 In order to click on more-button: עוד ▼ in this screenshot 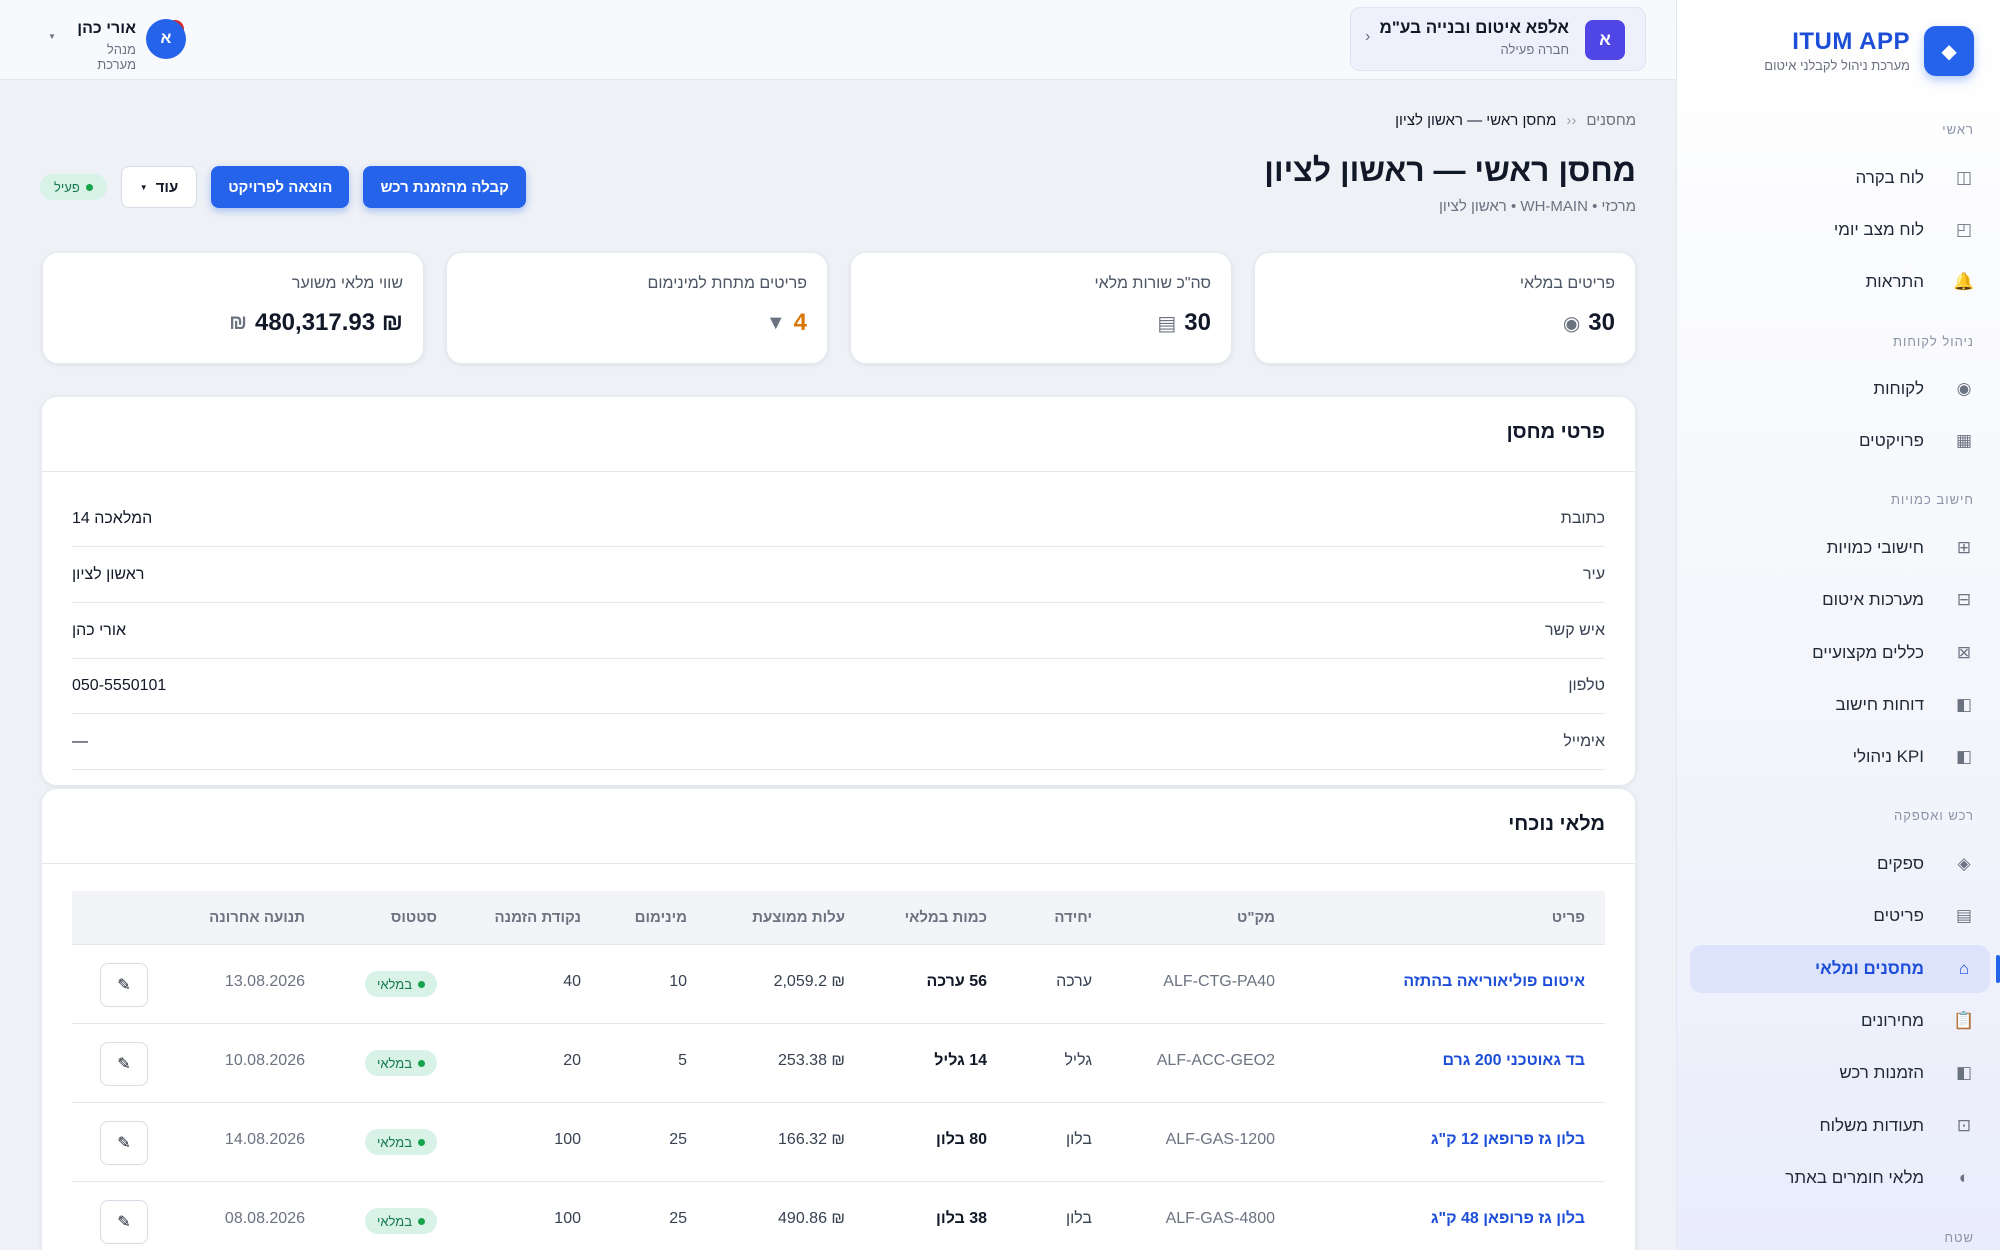, I will do `click(159, 187)`.